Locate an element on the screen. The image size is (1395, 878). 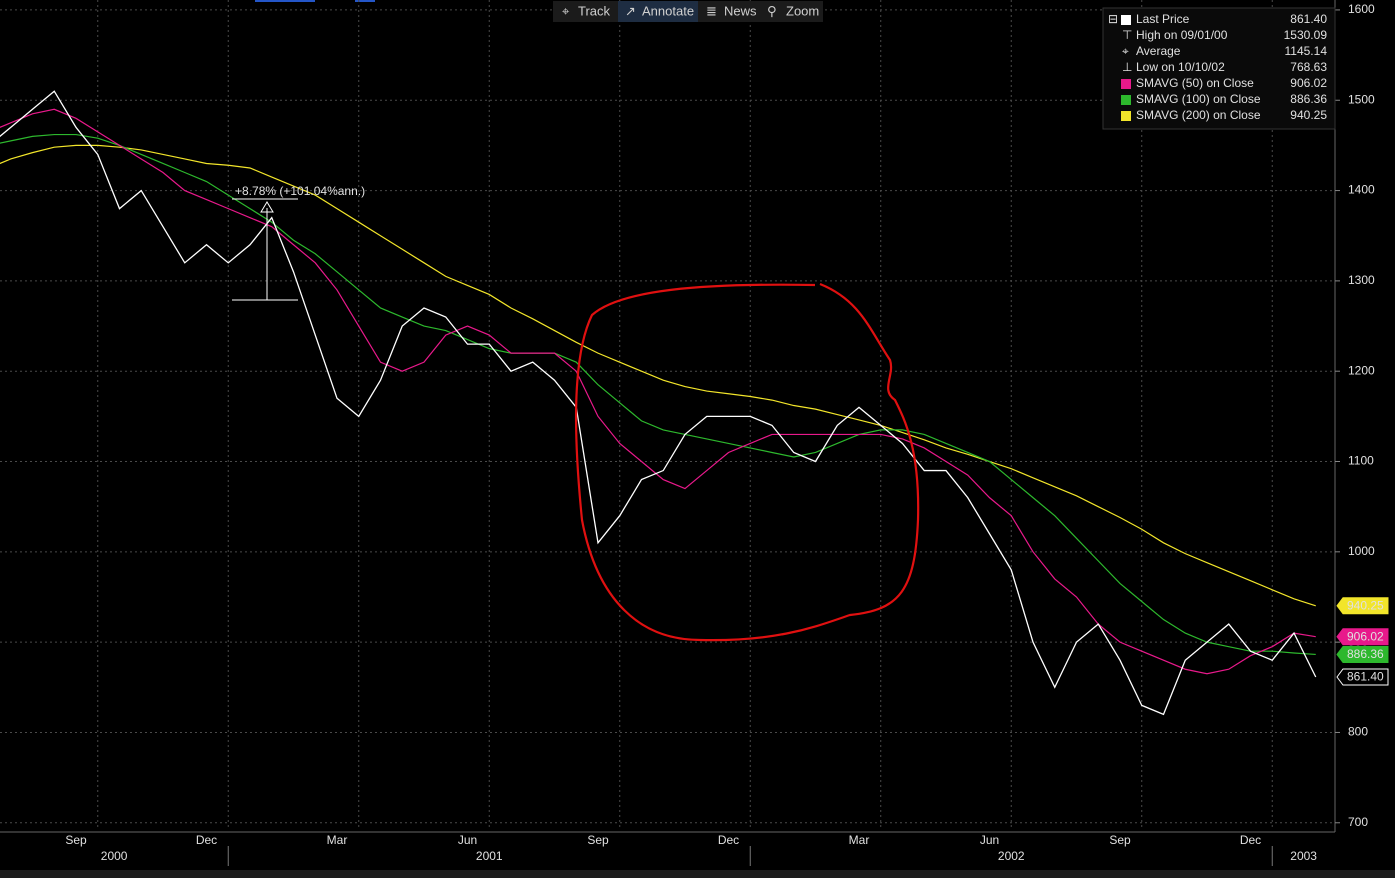
annotation-marker is located at coordinates (267, 207).